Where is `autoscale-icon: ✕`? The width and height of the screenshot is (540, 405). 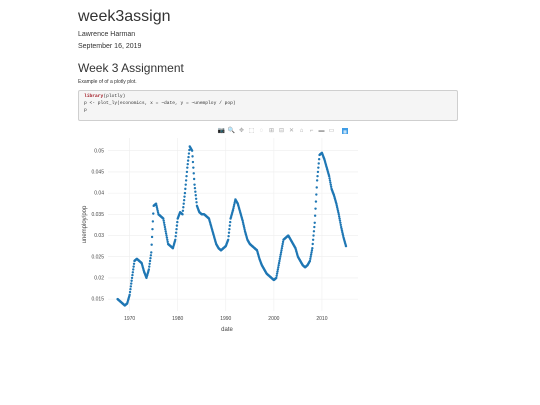 autoscale-icon: ✕ is located at coordinates (291, 131).